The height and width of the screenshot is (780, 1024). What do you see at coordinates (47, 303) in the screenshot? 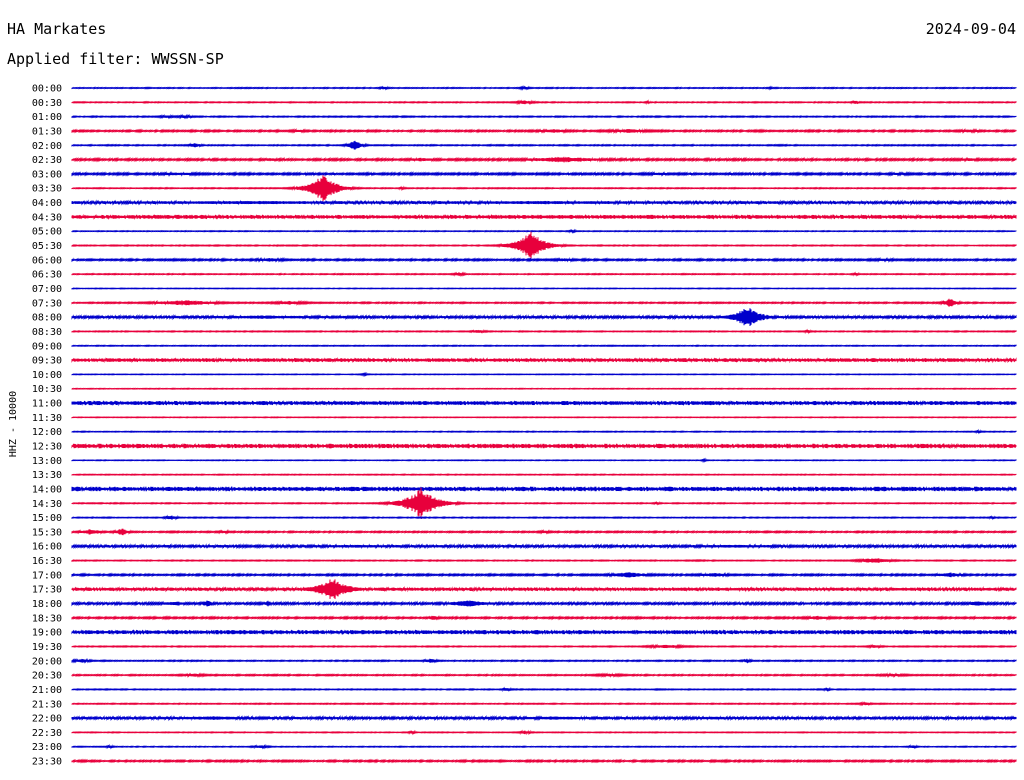
I see `time-tick-label: 07:30` at bounding box center [47, 303].